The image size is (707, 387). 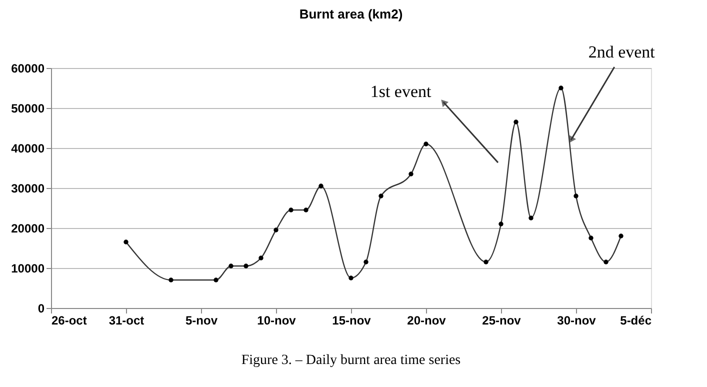 What do you see at coordinates (426, 321) in the screenshot?
I see `x-tick-label: 20-nov` at bounding box center [426, 321].